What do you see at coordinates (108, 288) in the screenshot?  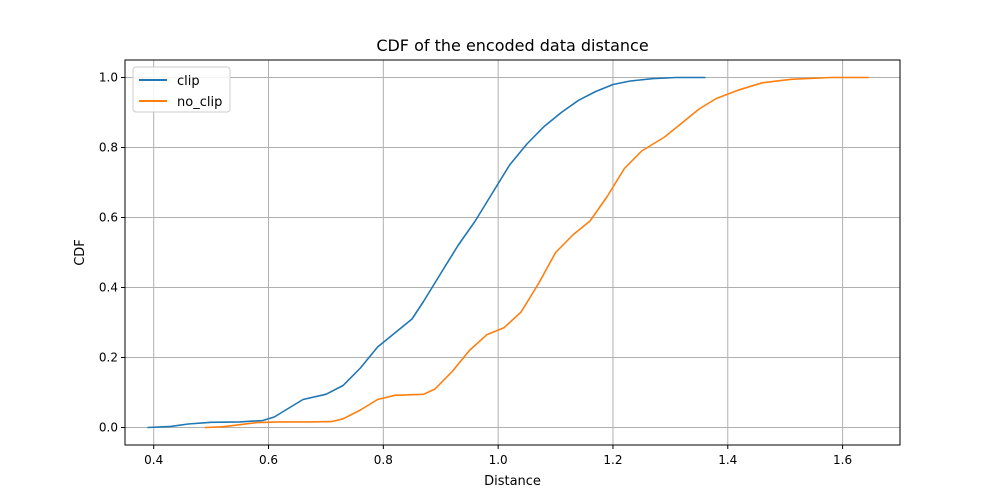 I see `y-tick-label: 0.4` at bounding box center [108, 288].